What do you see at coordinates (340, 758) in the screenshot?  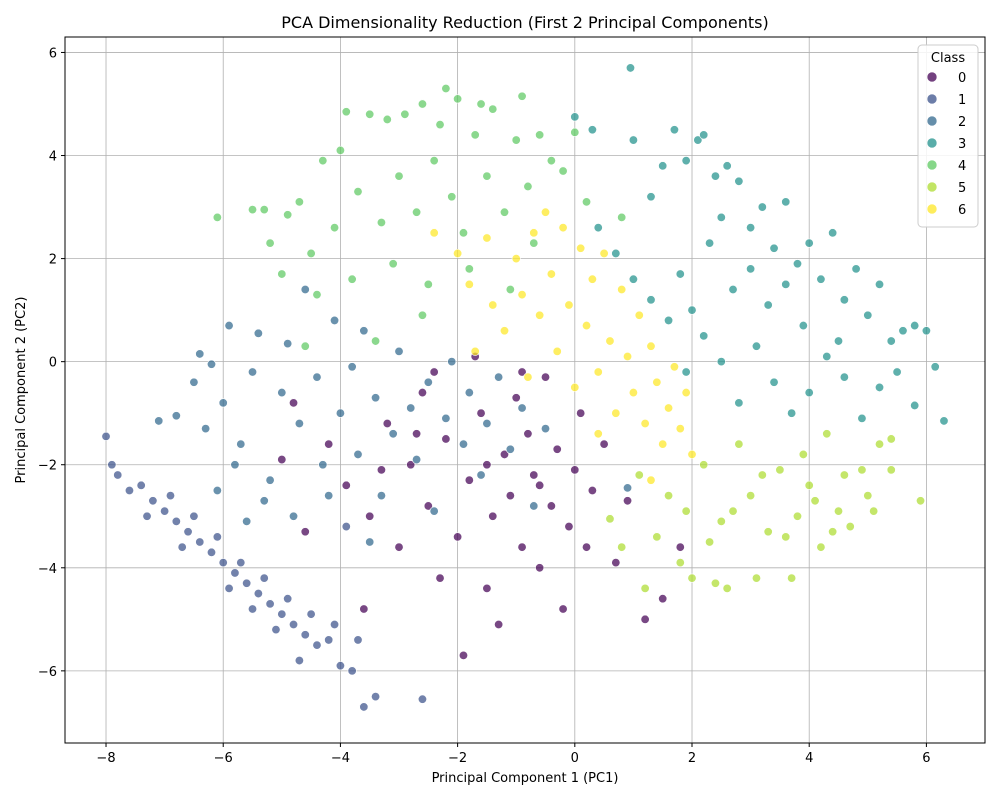 I see `x-tick-label: −4` at bounding box center [340, 758].